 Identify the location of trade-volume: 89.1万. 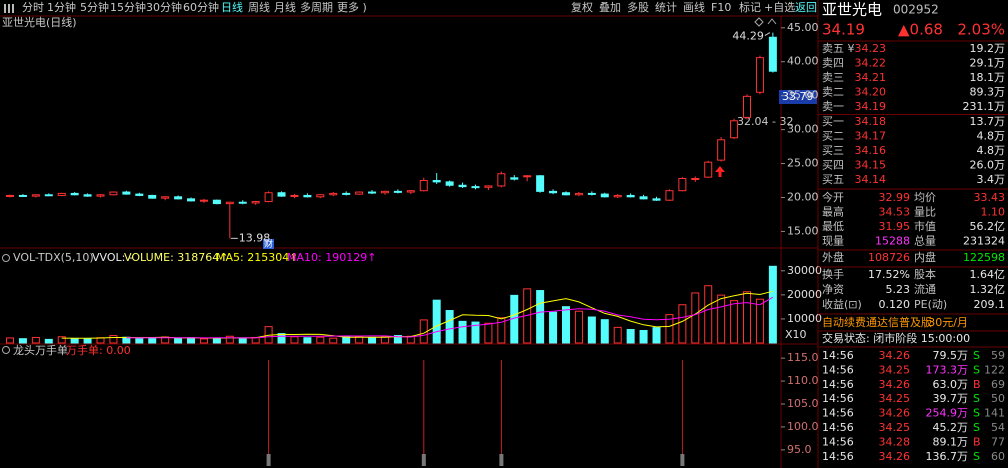
(951, 441).